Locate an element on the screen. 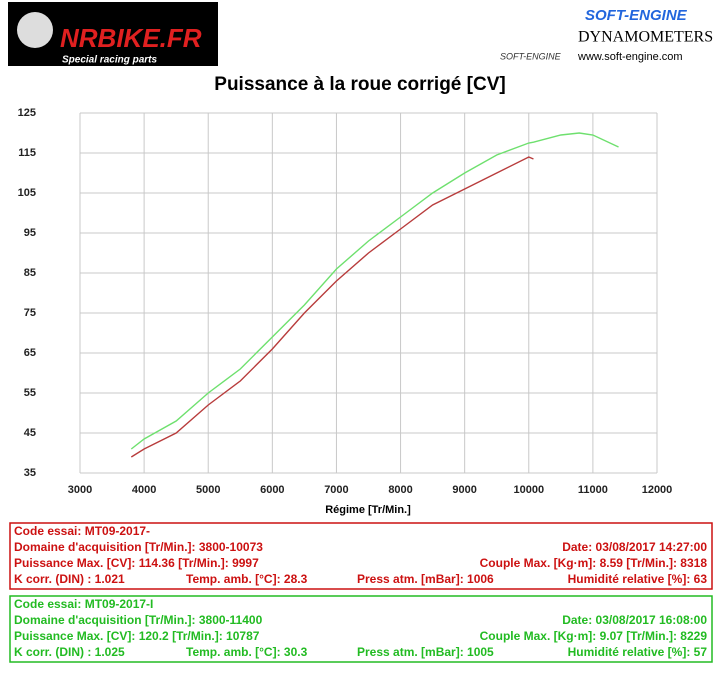 The height and width of the screenshot is (676, 720). right-title: DYNAMOMETERS is located at coordinates (645, 37).